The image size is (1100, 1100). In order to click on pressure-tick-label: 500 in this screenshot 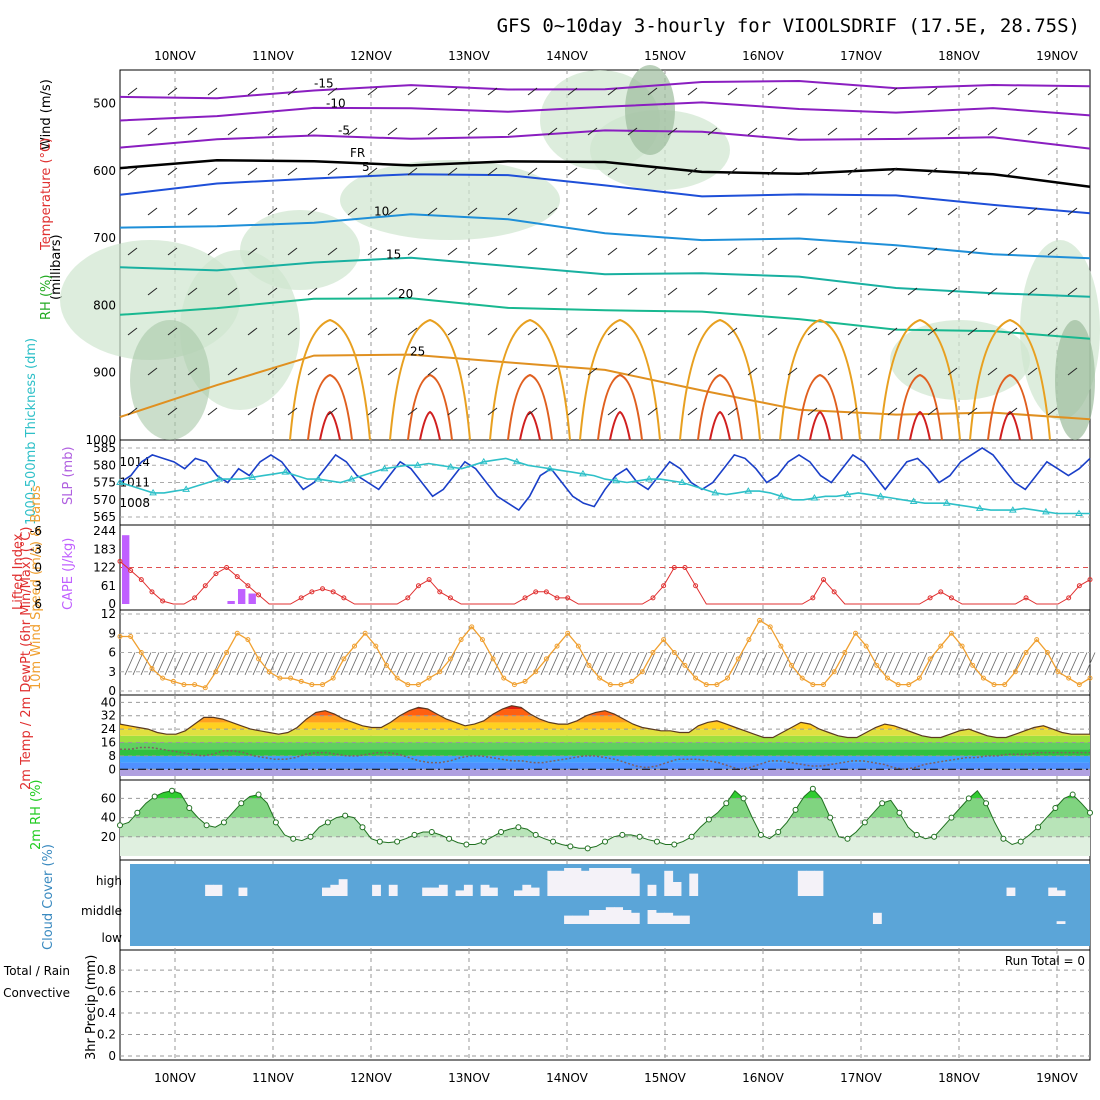, I will do `click(104, 104)`.